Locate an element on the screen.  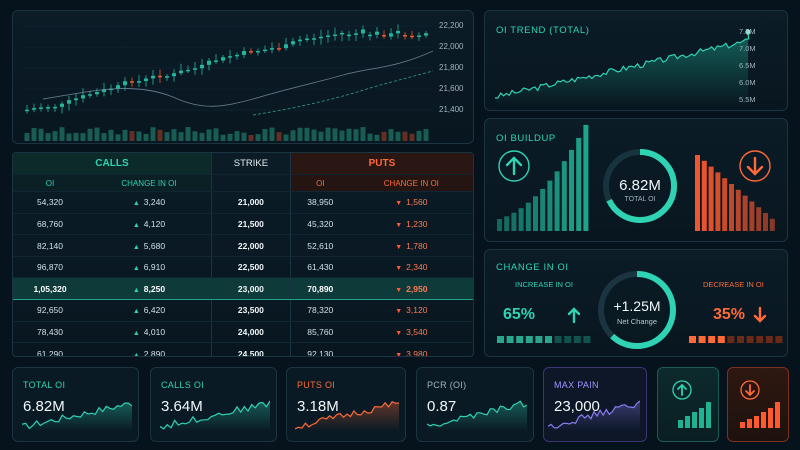
oi-buildup-title: OI BUILDUP is located at coordinates (526, 138).